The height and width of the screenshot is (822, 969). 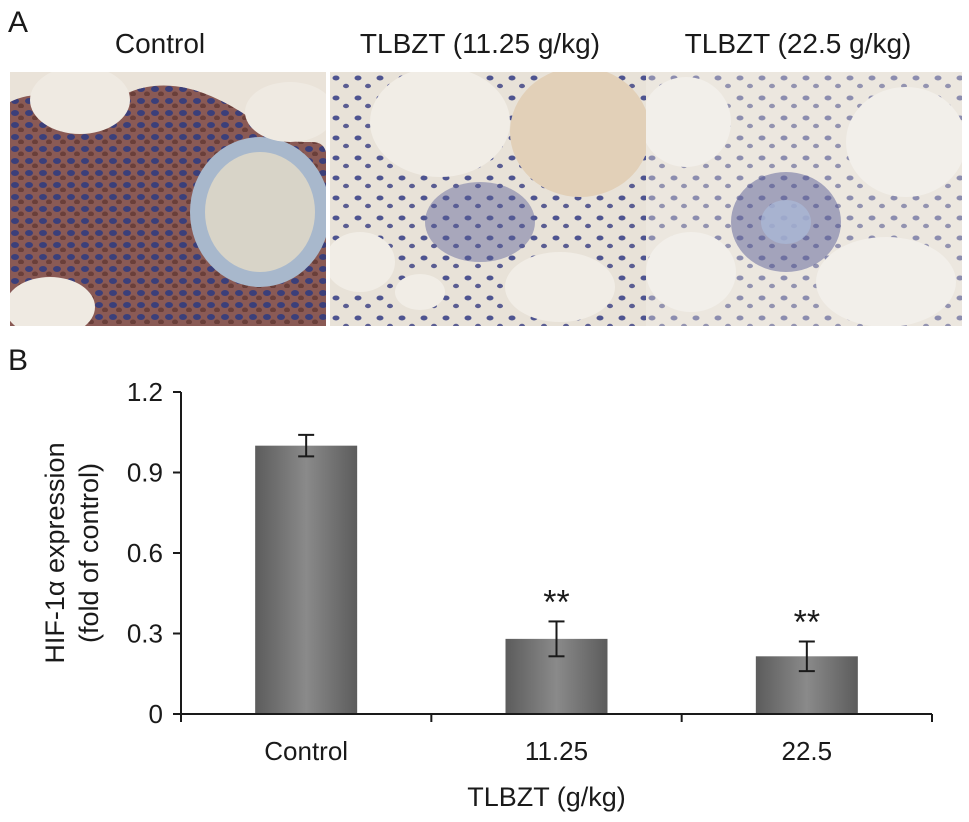 I want to click on micrograph-title-low-dose: TLBZT (11.25 g/kg), so click(x=480, y=43).